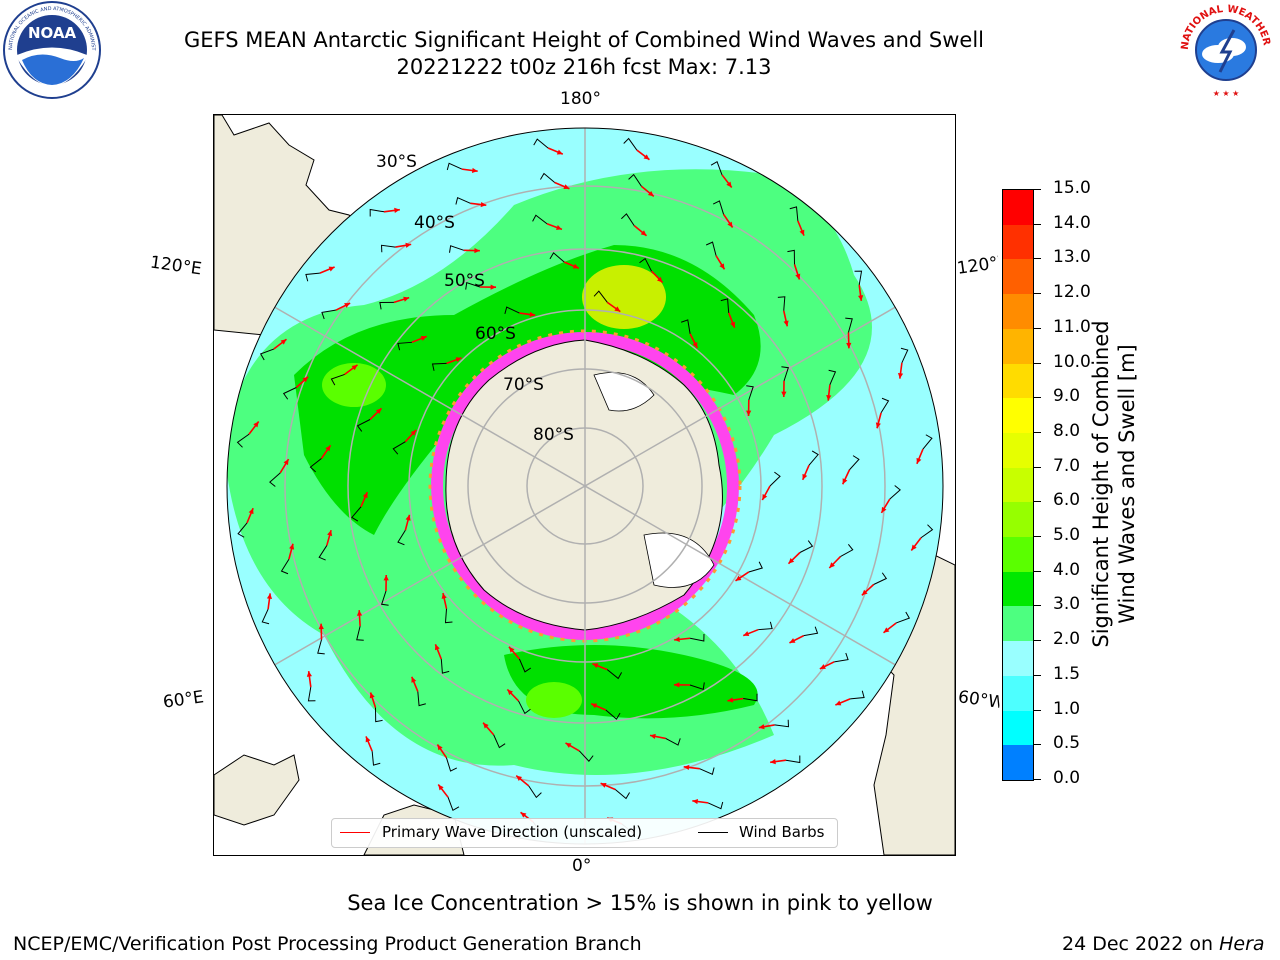 The width and height of the screenshot is (1280, 960). What do you see at coordinates (434, 223) in the screenshot?
I see `lat-label-40: 40°S` at bounding box center [434, 223].